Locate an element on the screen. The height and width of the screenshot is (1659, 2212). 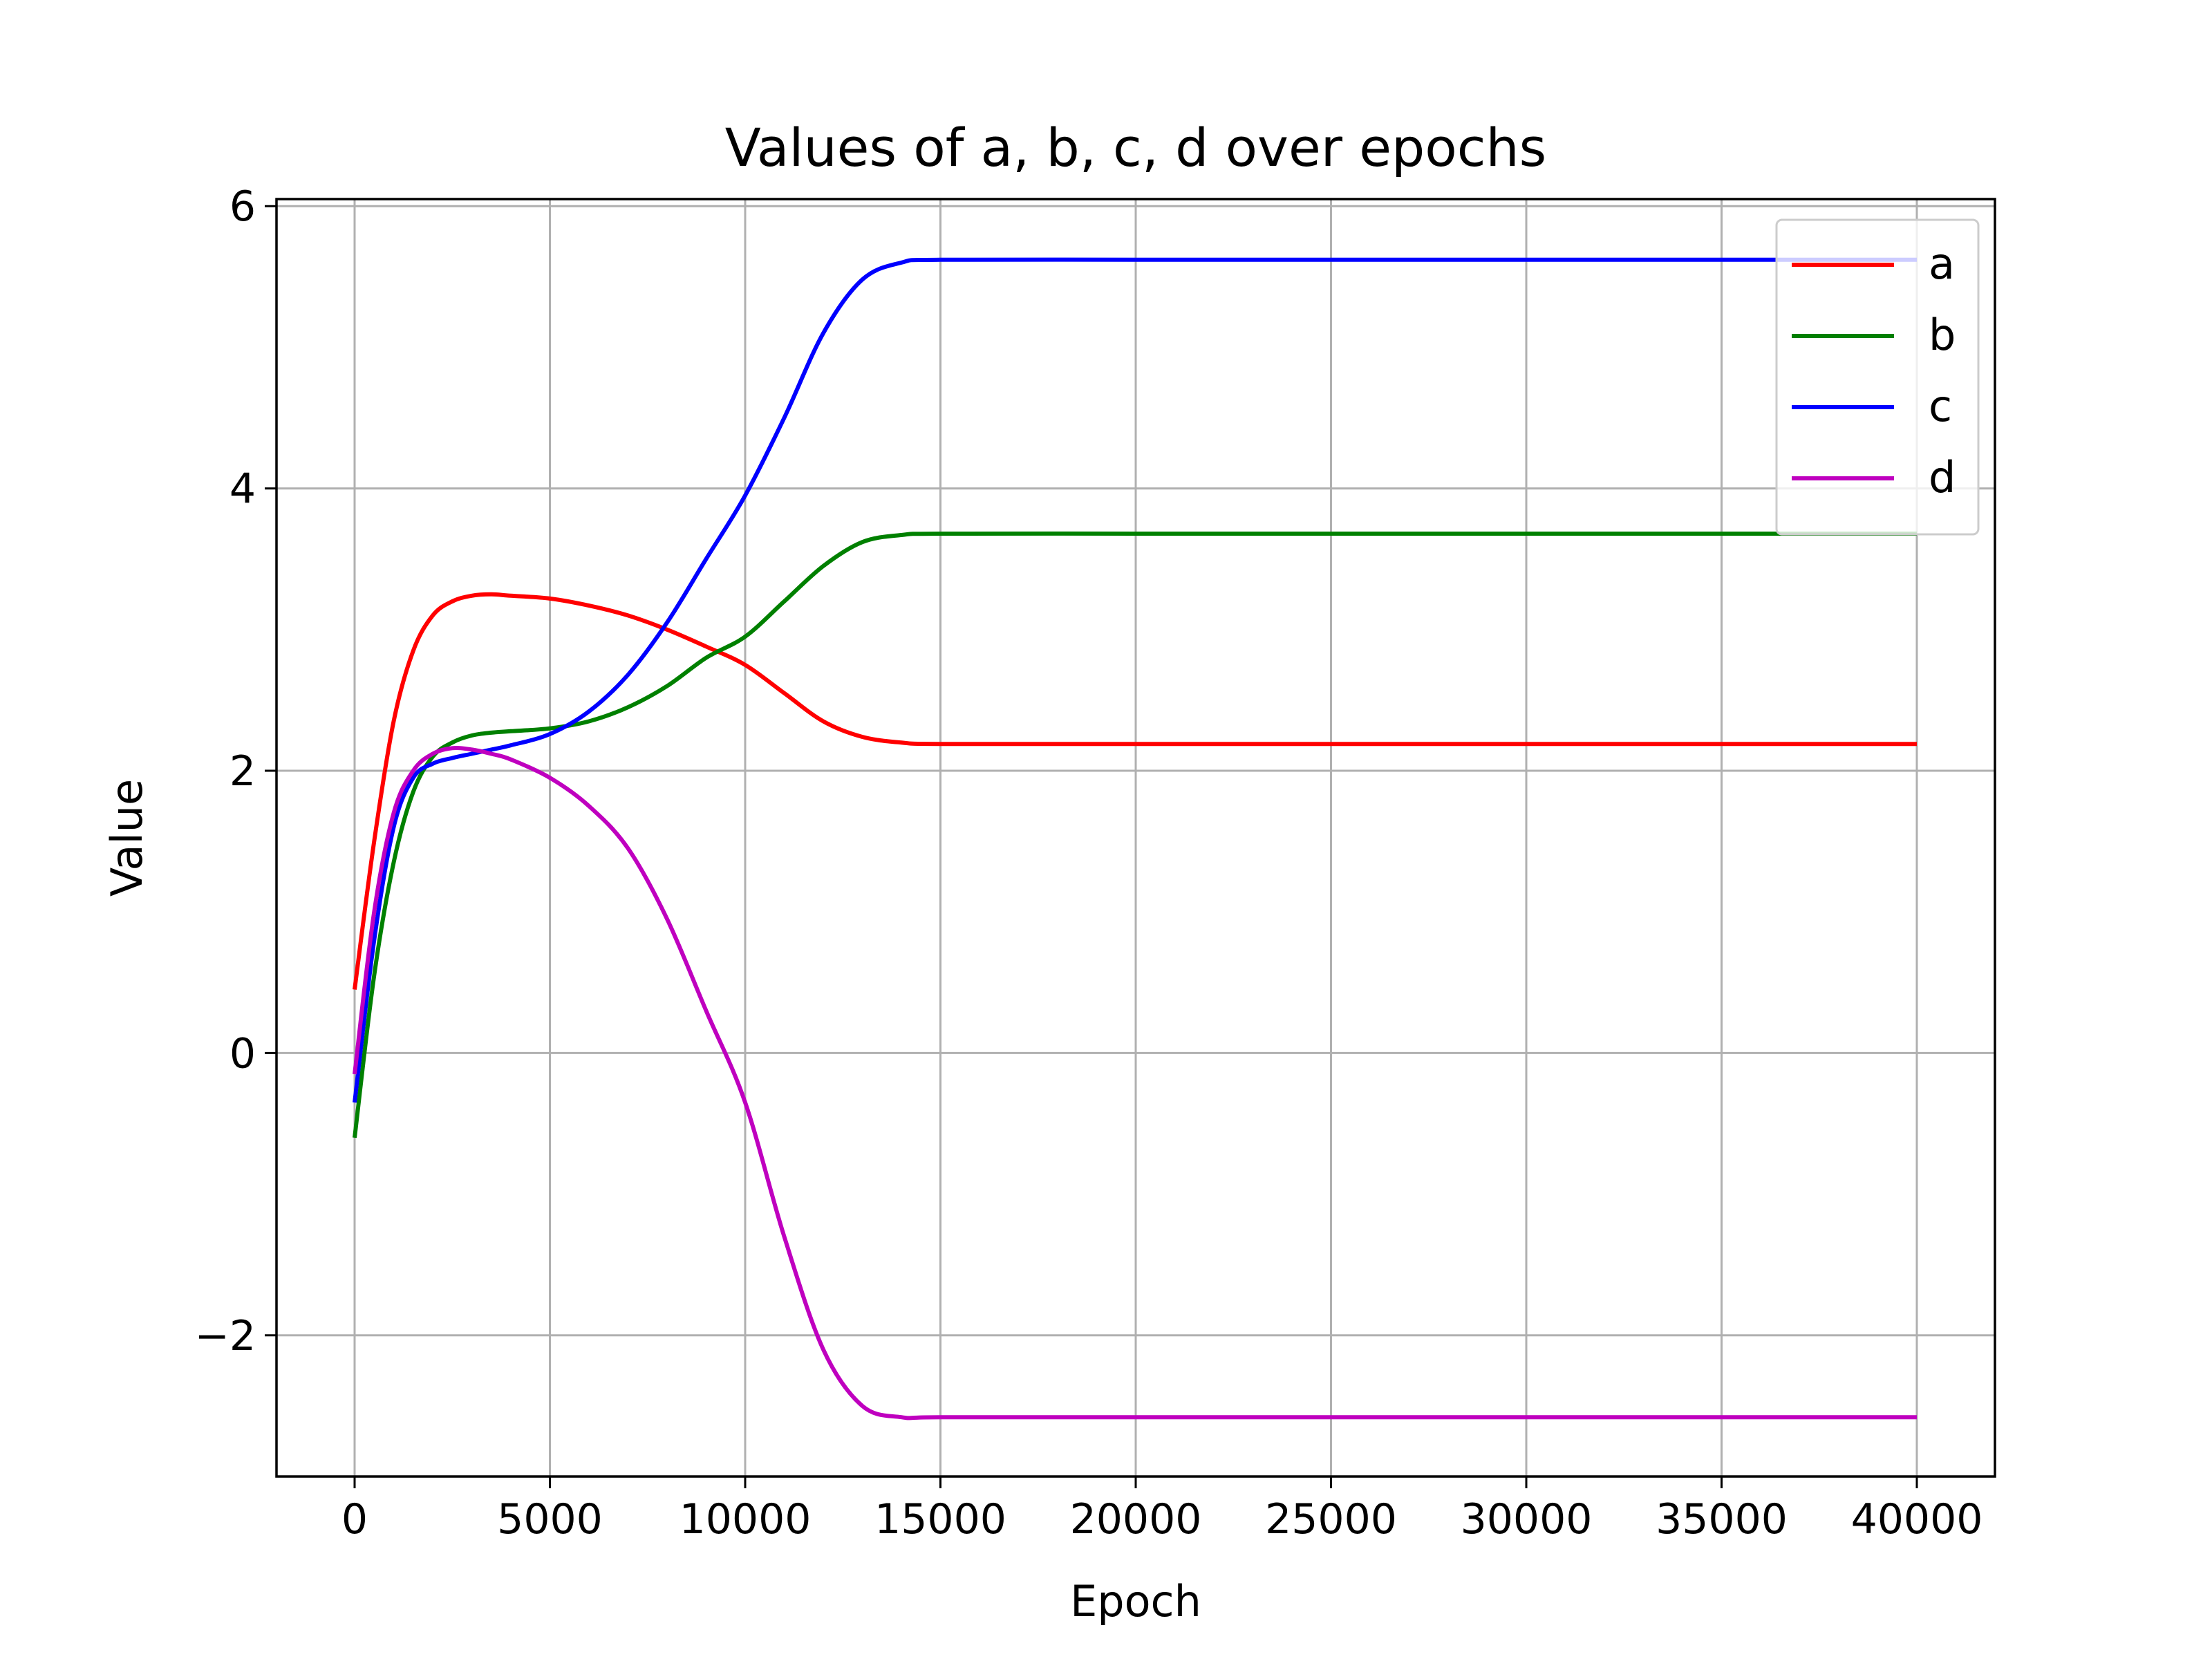
legend-label-d: d is located at coordinates (1943, 477).